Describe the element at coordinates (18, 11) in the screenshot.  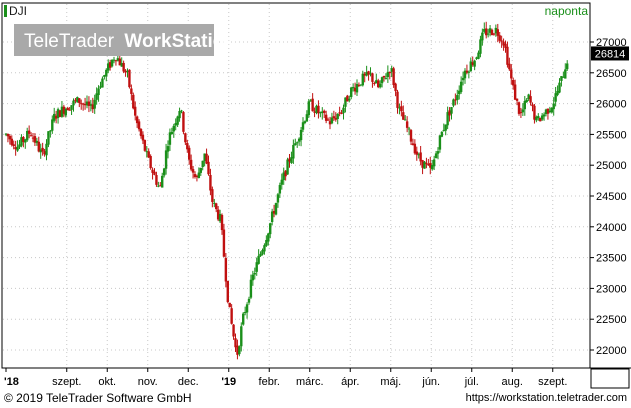
I see `symbol-label: DJI` at that location.